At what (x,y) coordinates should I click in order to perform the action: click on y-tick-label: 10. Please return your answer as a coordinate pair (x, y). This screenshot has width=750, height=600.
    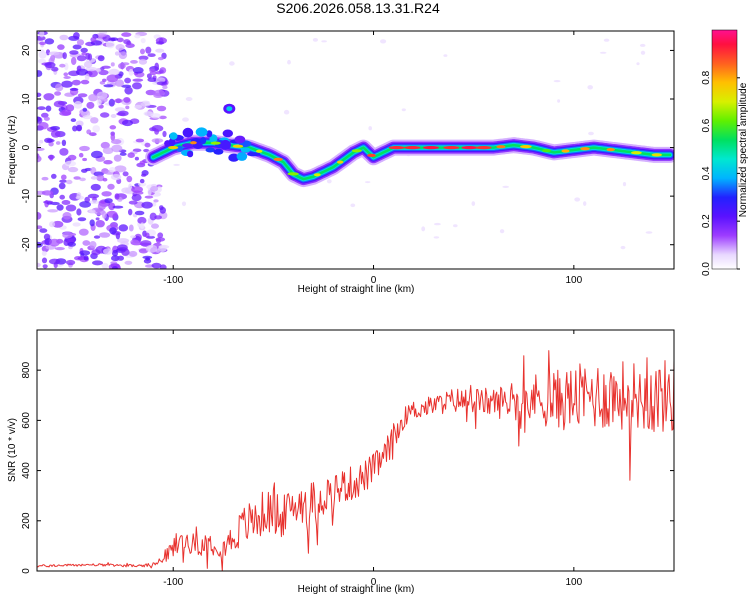
    Looking at the image, I should click on (26, 99).